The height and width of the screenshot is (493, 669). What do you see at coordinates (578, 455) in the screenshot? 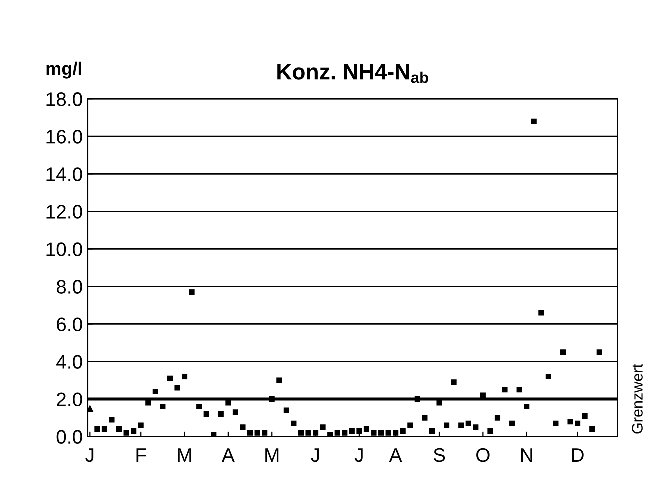
I see `x-tick-label: D` at bounding box center [578, 455].